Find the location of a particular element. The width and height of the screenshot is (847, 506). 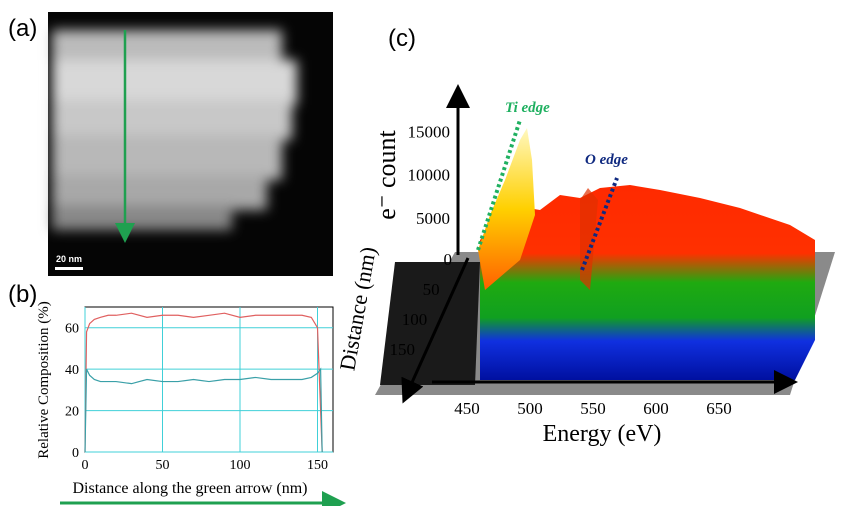

x-tick-label: 450 is located at coordinates (467, 408).